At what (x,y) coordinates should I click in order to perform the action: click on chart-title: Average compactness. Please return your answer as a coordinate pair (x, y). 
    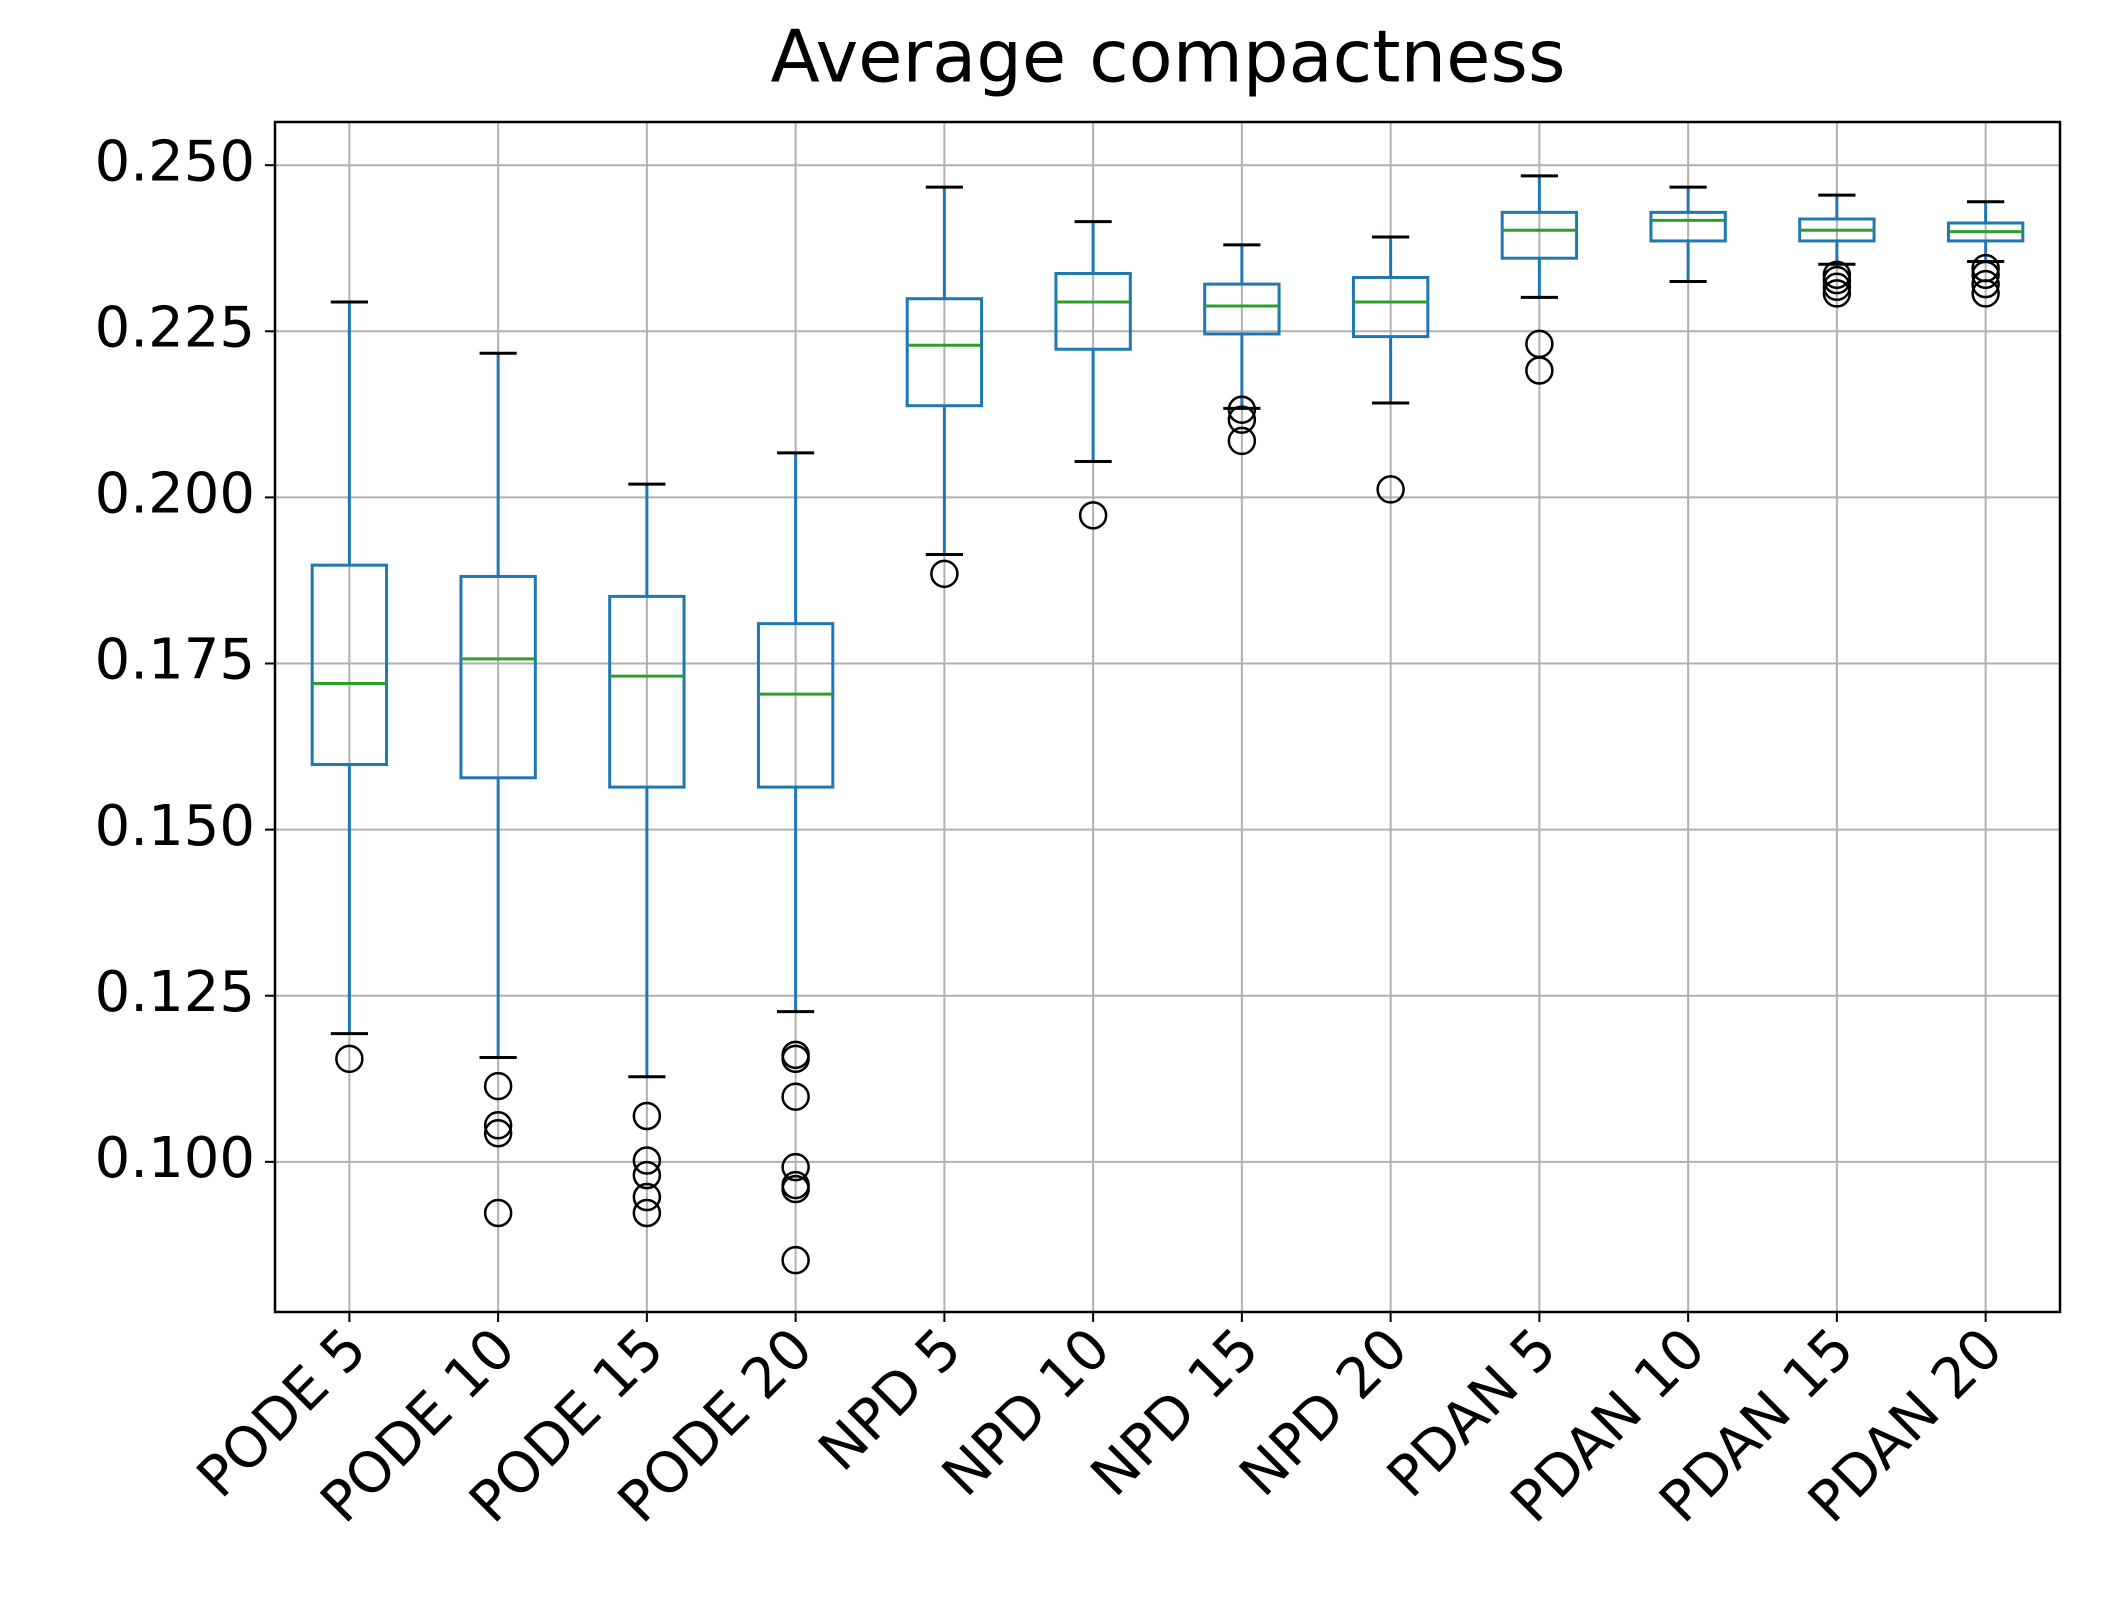
    Looking at the image, I should click on (1168, 57).